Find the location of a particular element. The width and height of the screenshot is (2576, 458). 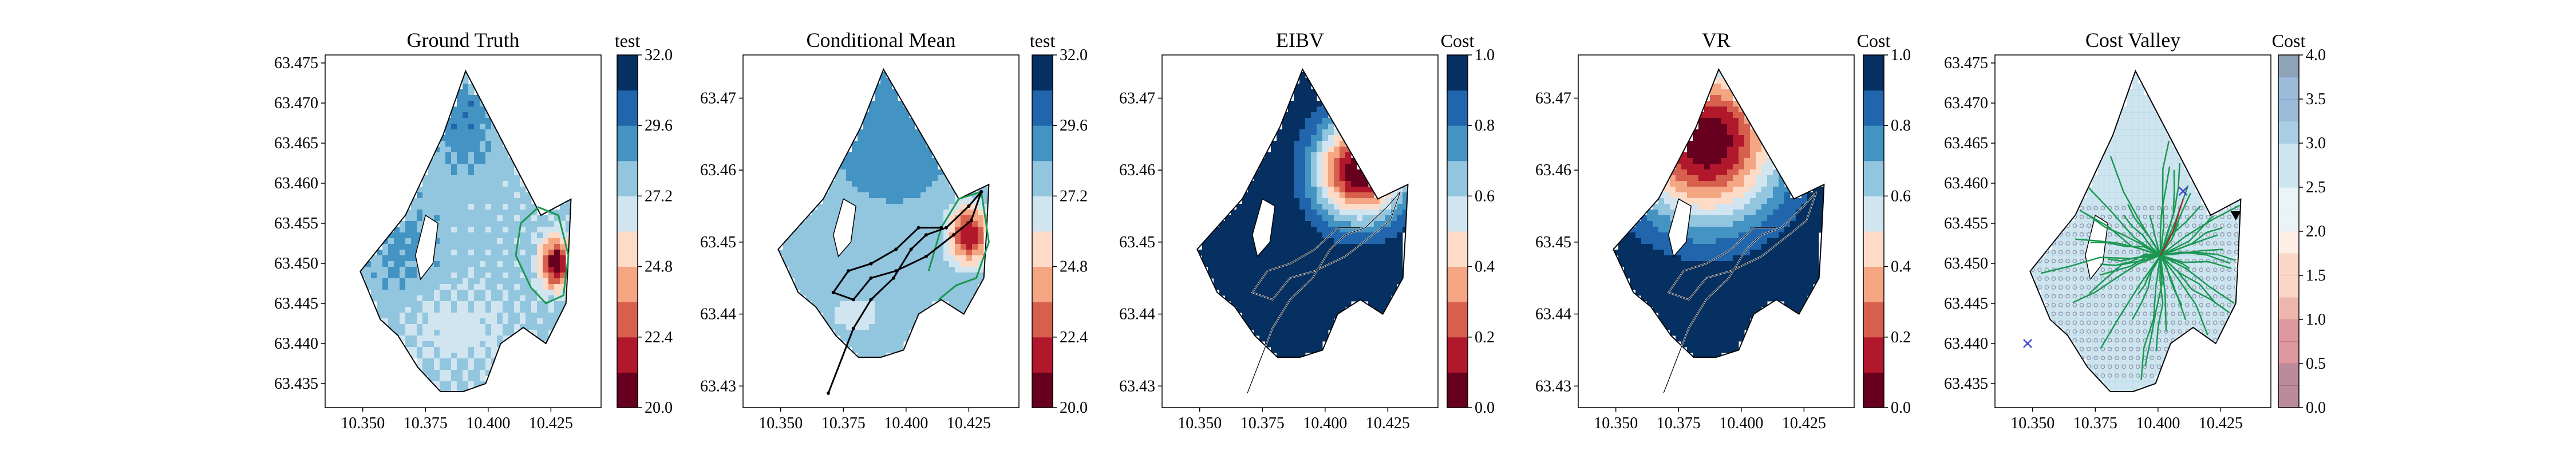

colorbar-tick-label: 20.0 is located at coordinates (1074, 408).